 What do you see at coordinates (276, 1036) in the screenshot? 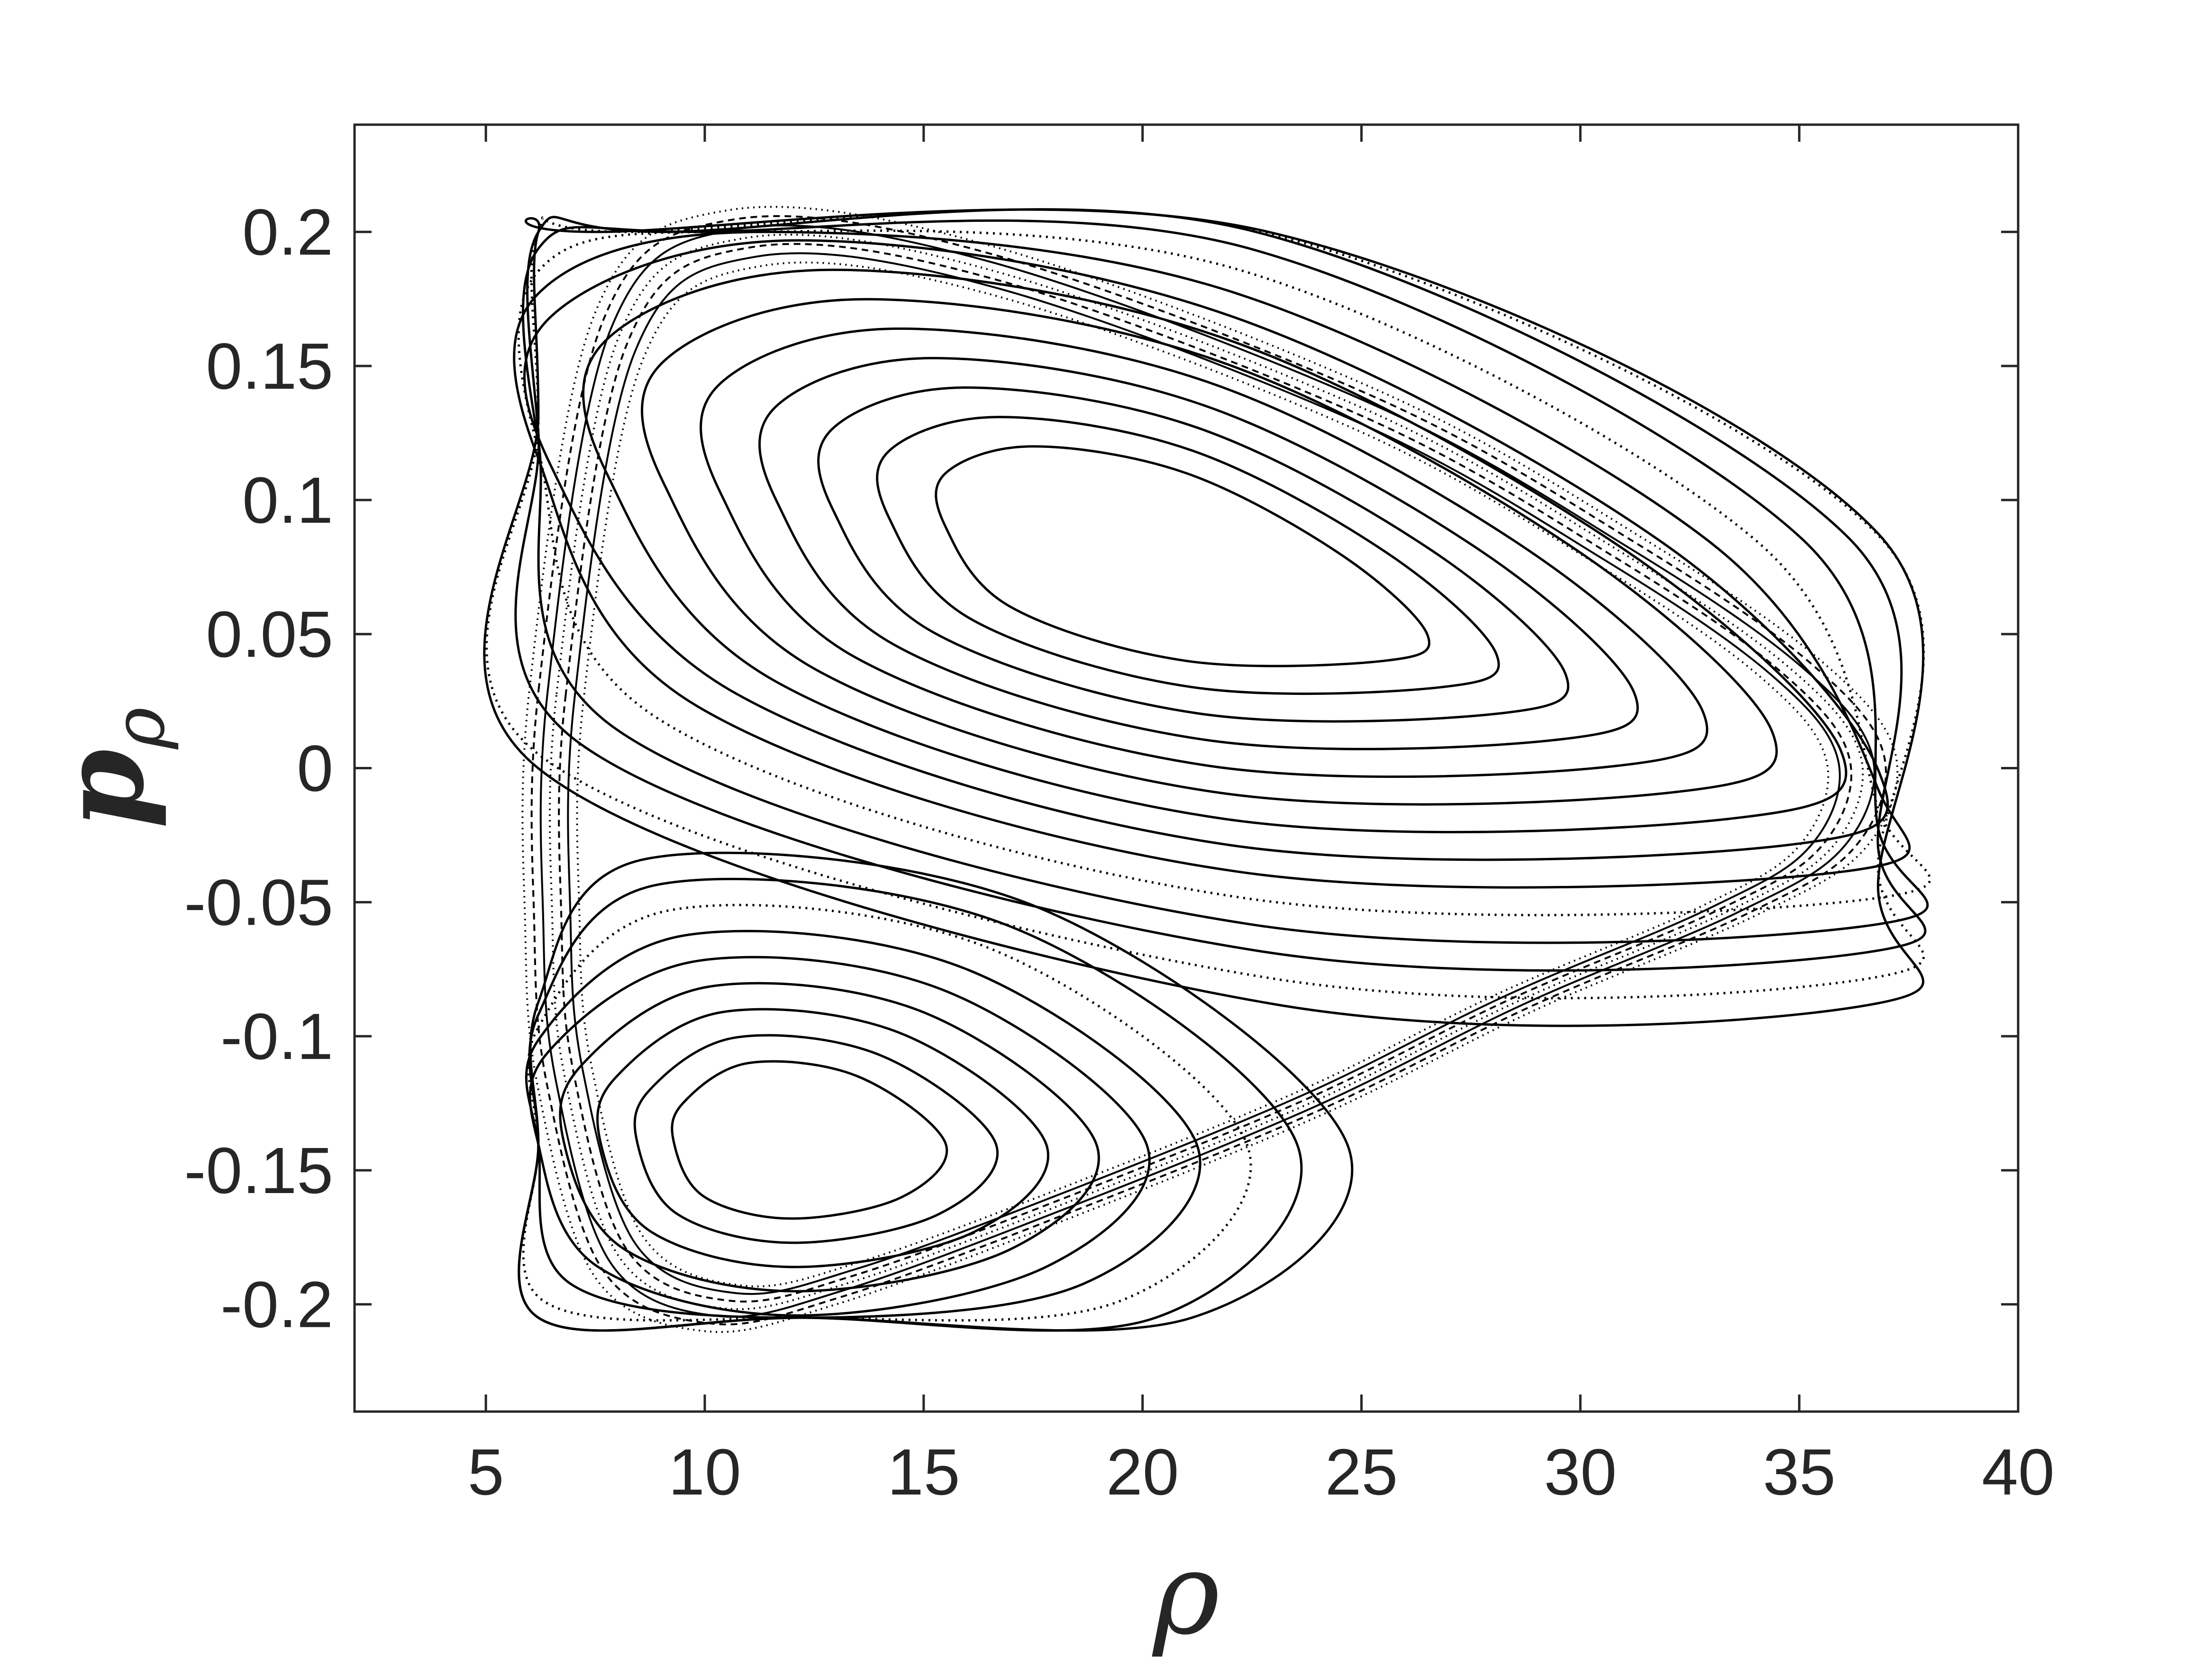
I see `y-tick-label: -0.1` at bounding box center [276, 1036].